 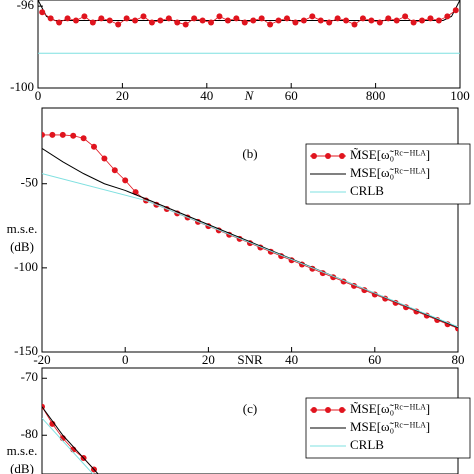 I want to click on y-tick-label: -80, so click(x=29, y=433).